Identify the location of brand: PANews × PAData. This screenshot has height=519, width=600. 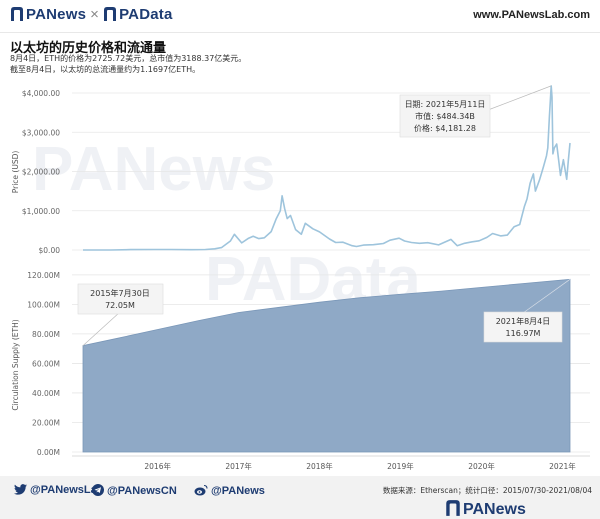
(91, 14).